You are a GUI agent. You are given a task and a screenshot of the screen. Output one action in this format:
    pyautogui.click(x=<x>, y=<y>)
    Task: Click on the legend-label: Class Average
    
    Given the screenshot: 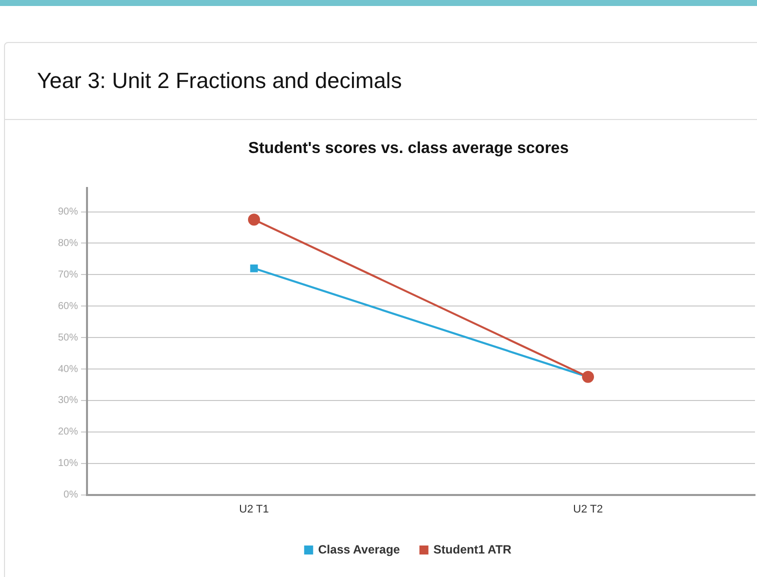 What is the action you would take?
    pyautogui.click(x=359, y=549)
    